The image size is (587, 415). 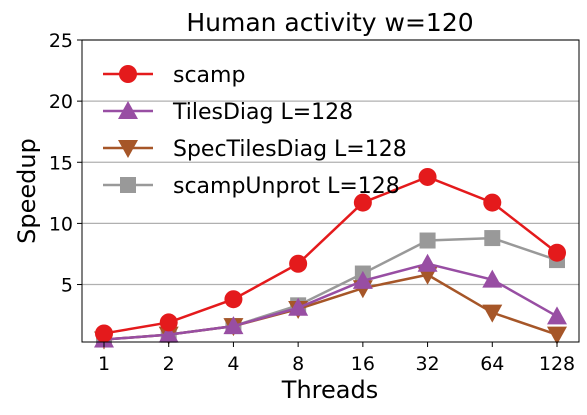 I want to click on legend-label-3: SpecTilesDiag L=128, so click(x=290, y=149).